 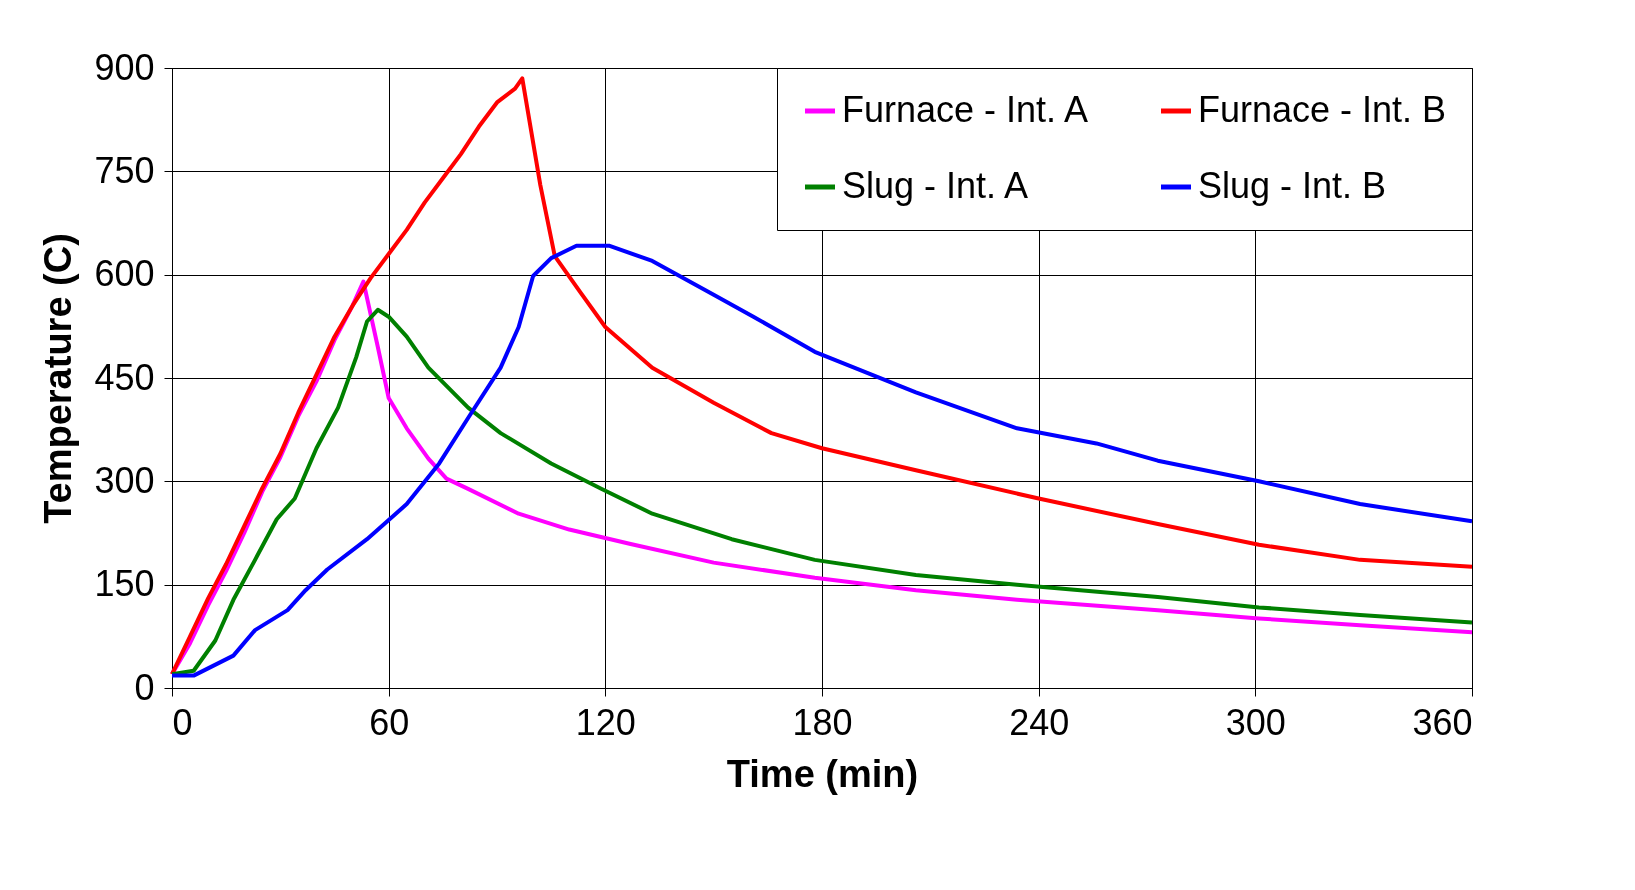 What do you see at coordinates (124, 584) in the screenshot?
I see `y-tick-label: 150` at bounding box center [124, 584].